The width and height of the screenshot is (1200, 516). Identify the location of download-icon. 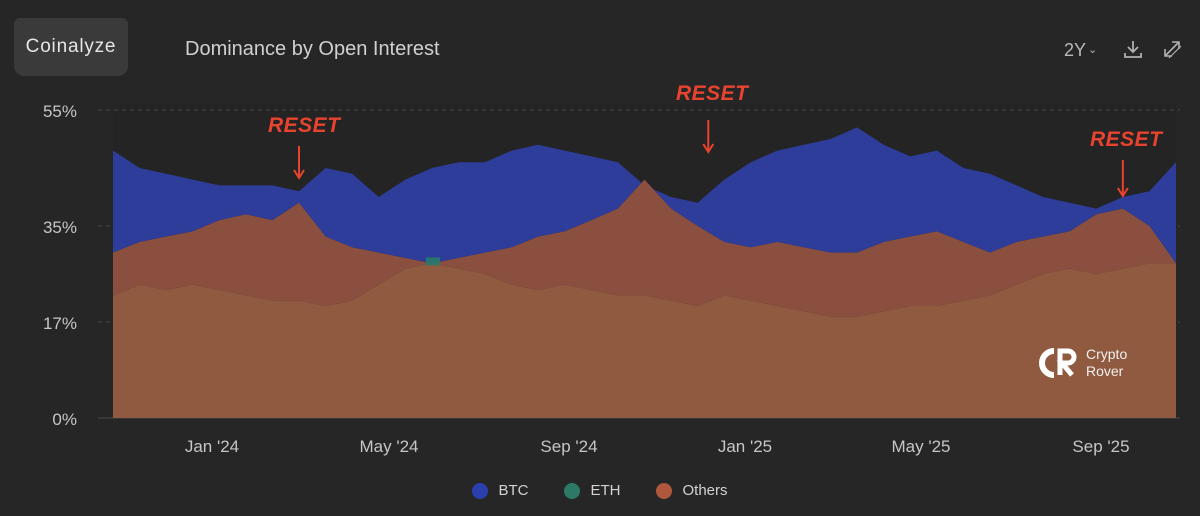
(1133, 49).